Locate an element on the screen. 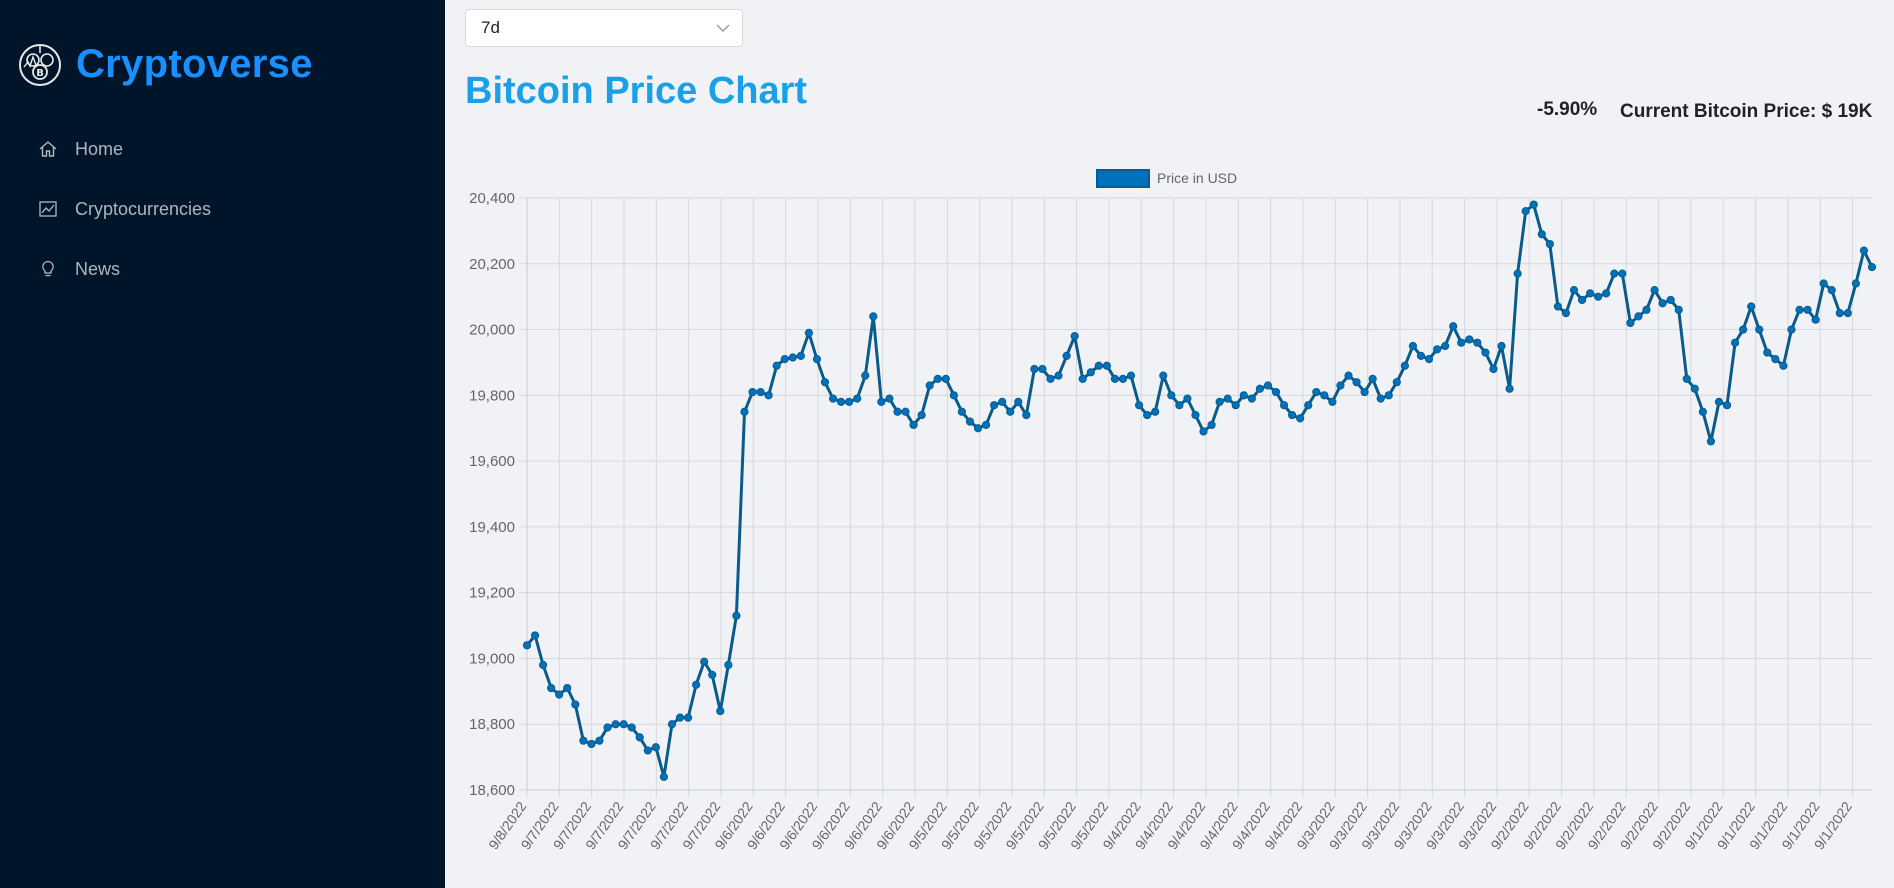 This screenshot has height=888, width=1894. y-tick-label: 19,600 is located at coordinates (492, 461).